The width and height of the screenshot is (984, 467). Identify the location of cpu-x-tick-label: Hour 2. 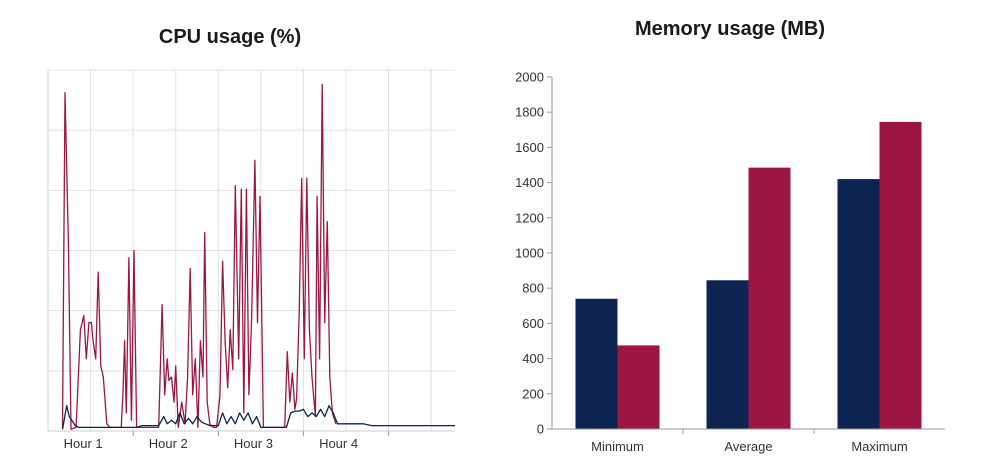
(168, 443).